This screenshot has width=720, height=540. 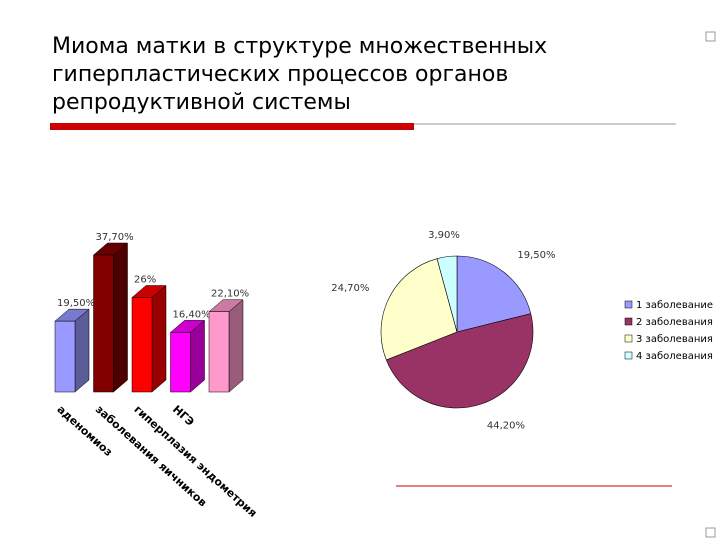 What do you see at coordinates (230, 294) in the screenshot?
I see `data-label: 22,10%` at bounding box center [230, 294].